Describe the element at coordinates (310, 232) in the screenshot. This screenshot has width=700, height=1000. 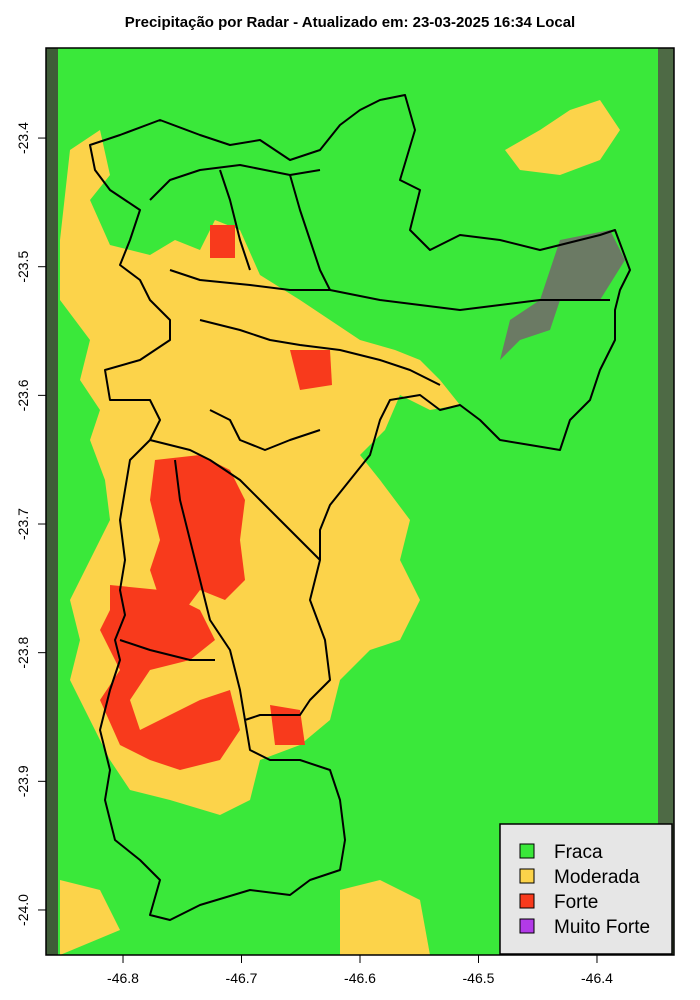
I see `district-line-northcentral` at that location.